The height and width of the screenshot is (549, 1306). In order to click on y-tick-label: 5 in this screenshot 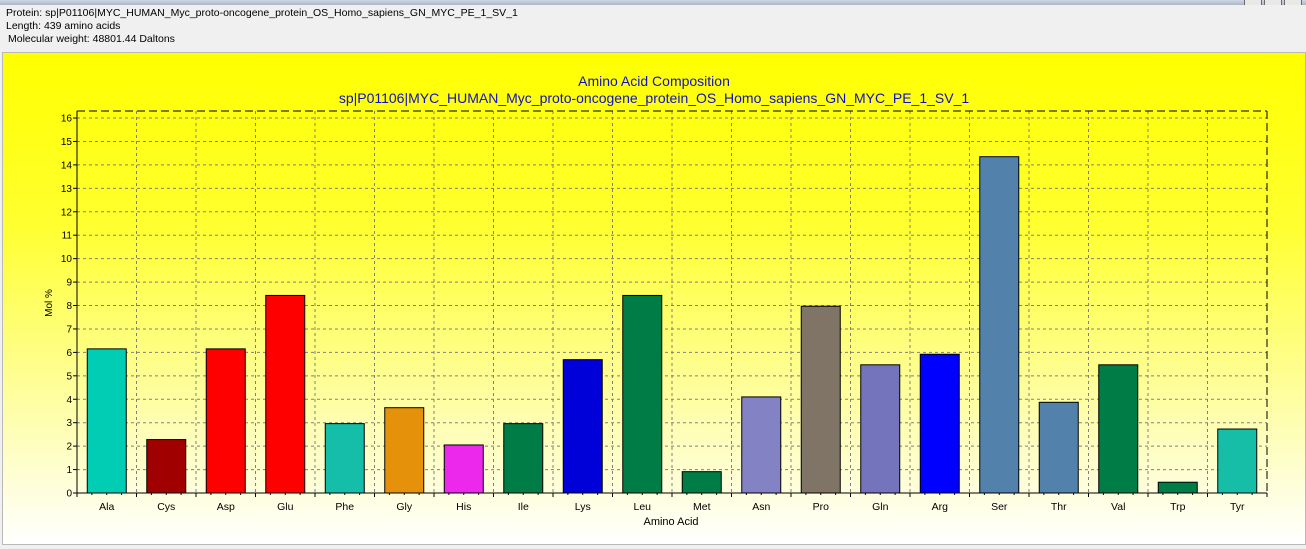, I will do `click(69, 376)`.